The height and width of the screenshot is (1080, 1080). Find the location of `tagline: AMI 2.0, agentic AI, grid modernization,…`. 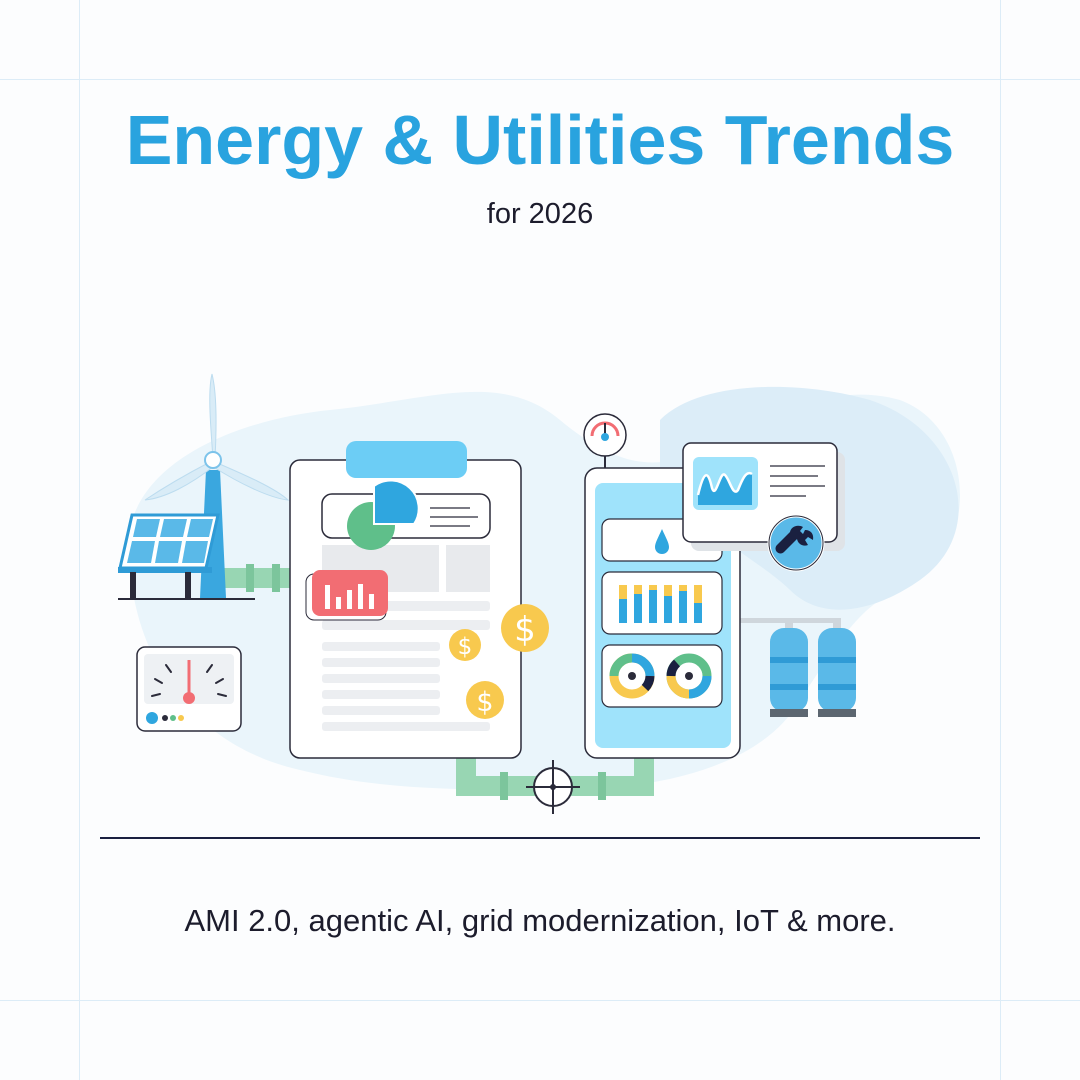

tagline: AMI 2.0, agentic AI, grid modernization,… is located at coordinates (540, 920).